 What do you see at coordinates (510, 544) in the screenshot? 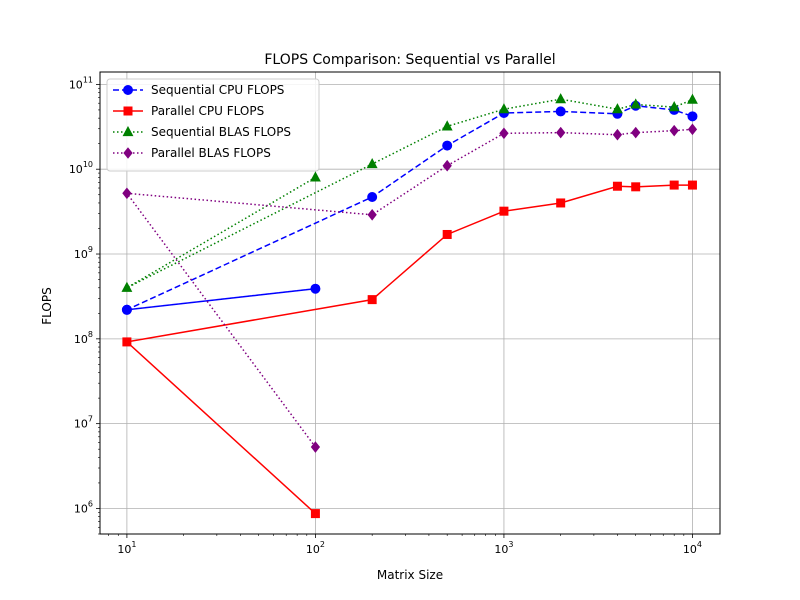
I see `x-tick-exponent: 3` at bounding box center [510, 544].